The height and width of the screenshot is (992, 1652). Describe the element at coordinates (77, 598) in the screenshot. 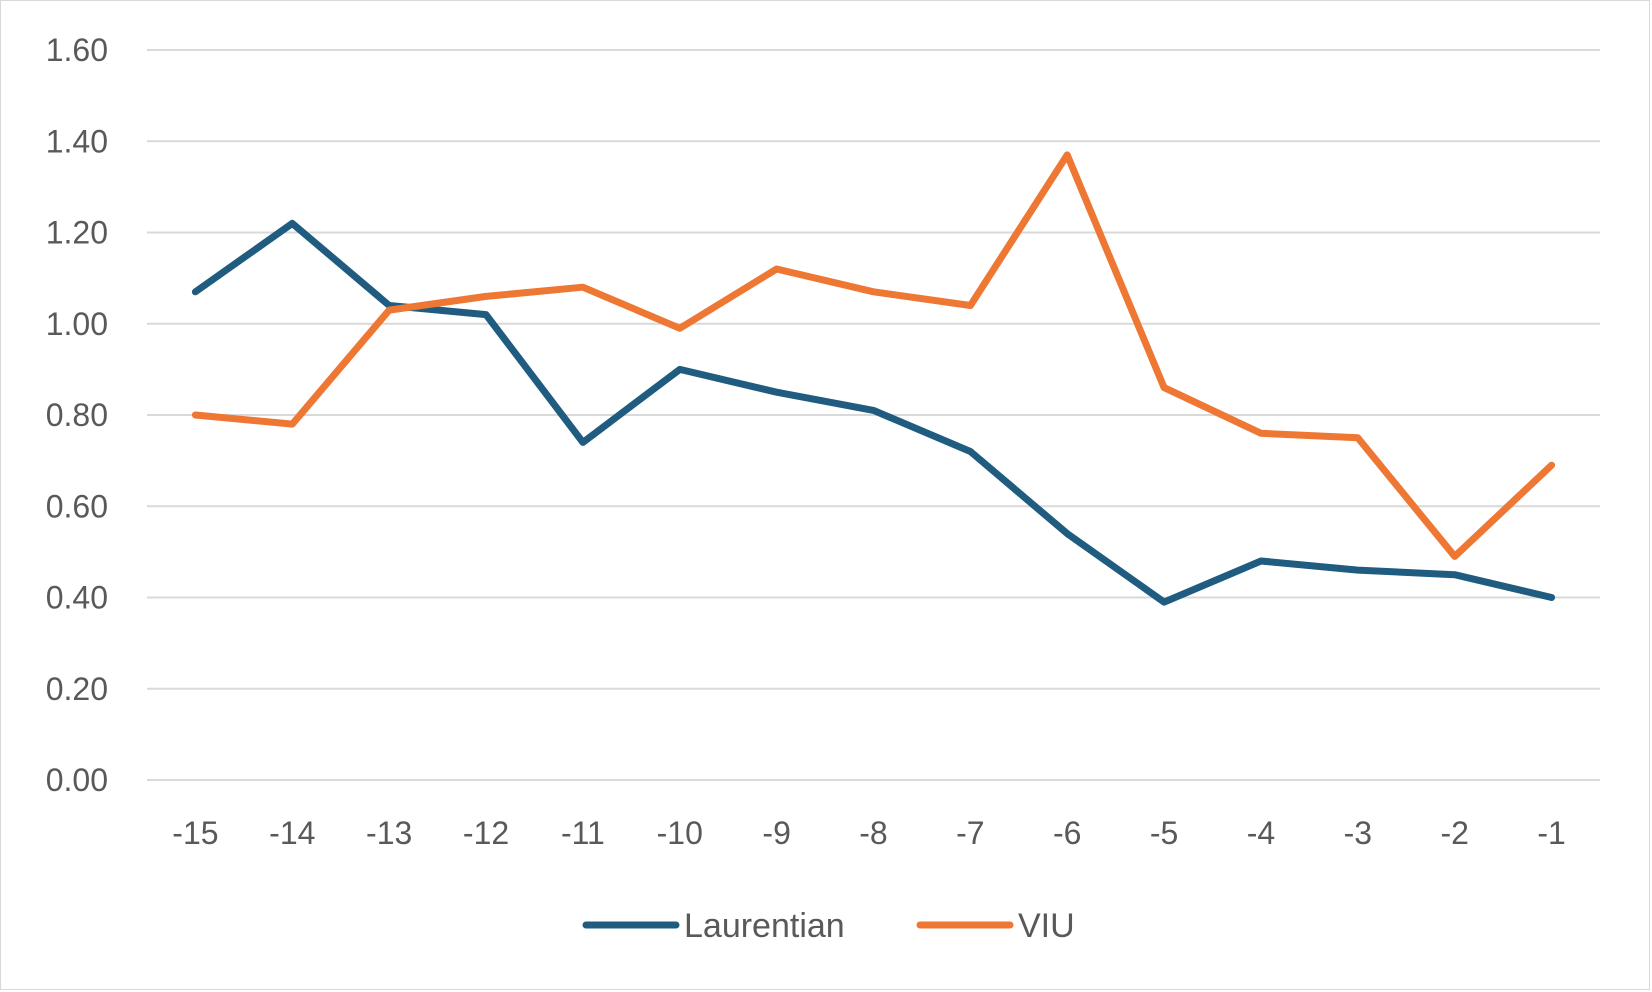

I see `y-tick-label: 0.40` at that location.